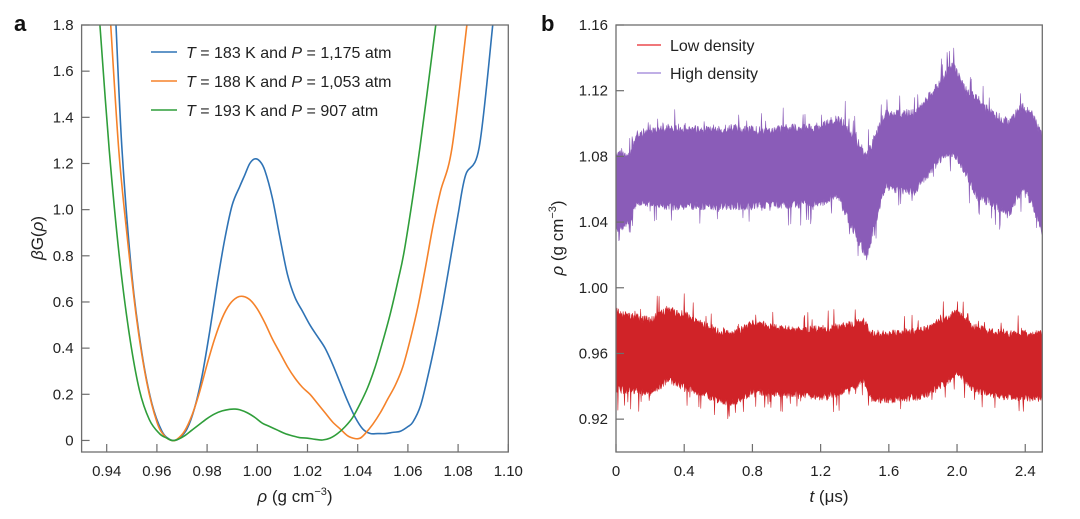  Describe the element at coordinates (244, 111) in the screenshot. I see `legend-text-part: = 193 K and` at that location.